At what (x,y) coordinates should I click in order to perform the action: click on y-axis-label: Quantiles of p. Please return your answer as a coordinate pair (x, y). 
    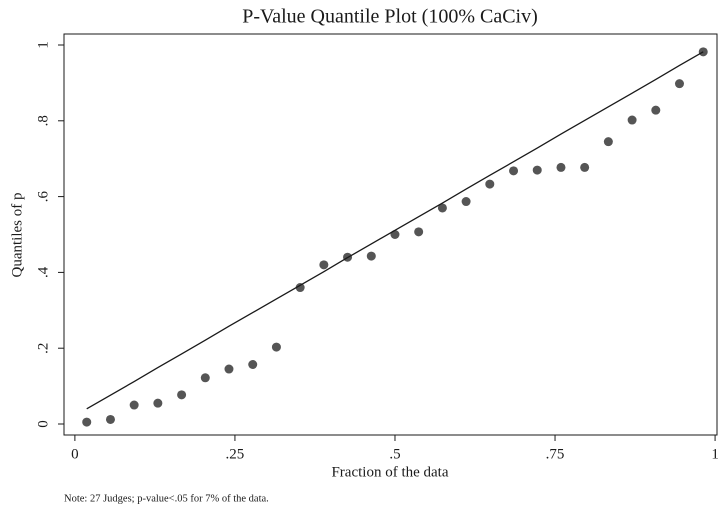
    Looking at the image, I should click on (17, 235).